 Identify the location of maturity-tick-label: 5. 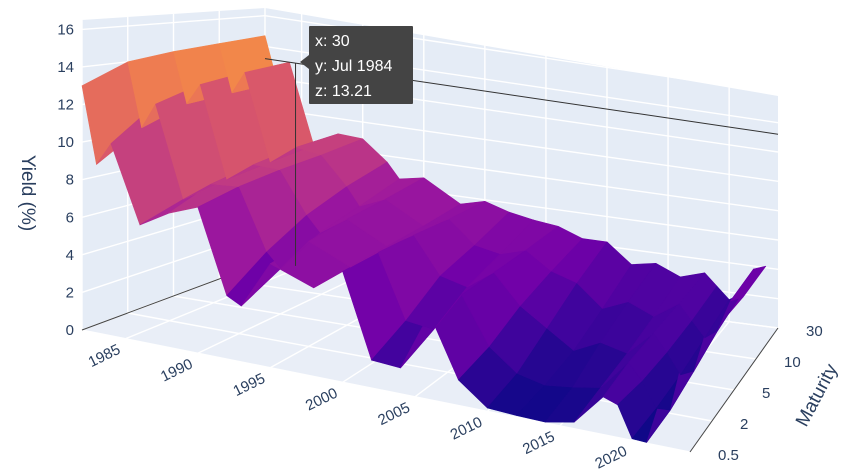
(766, 393).